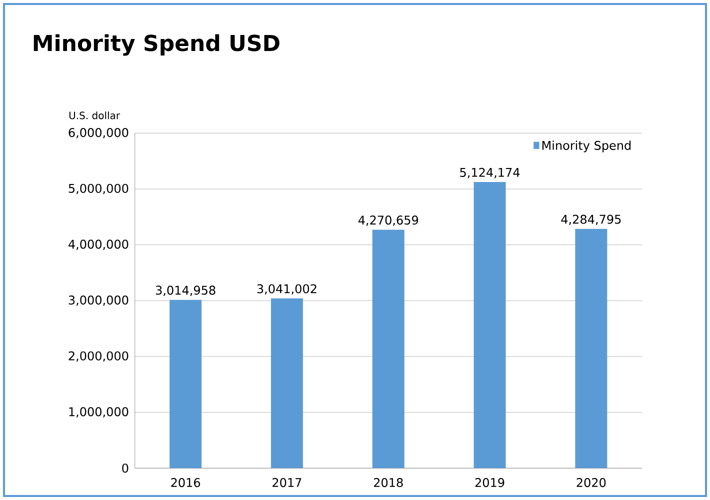  What do you see at coordinates (586, 146) in the screenshot?
I see `legend-label: Minority Spend` at bounding box center [586, 146].